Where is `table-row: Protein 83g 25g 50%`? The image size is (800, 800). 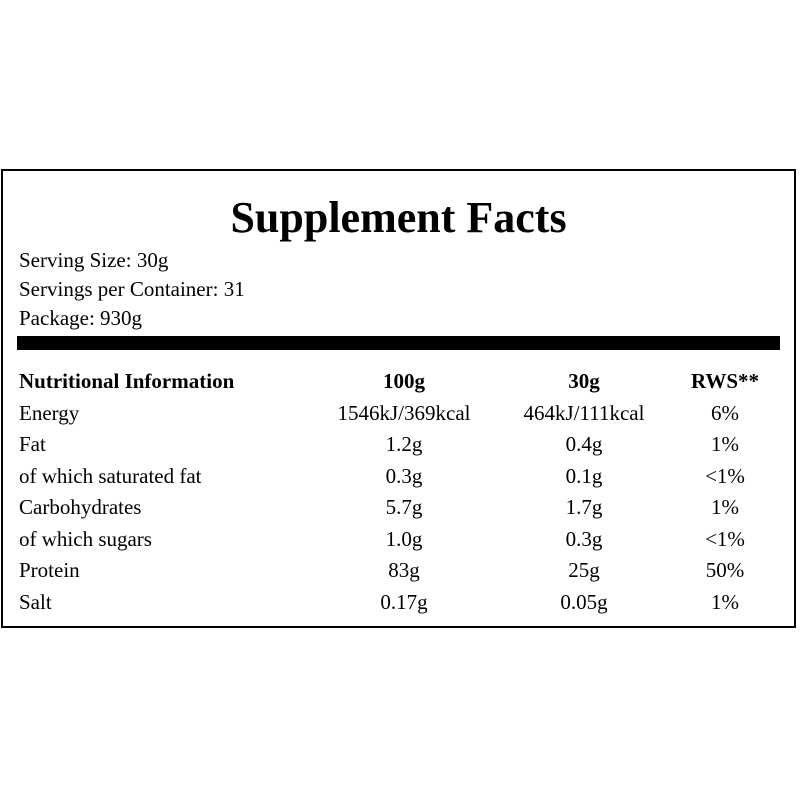 table-row: Protein 83g 25g 50% is located at coordinates (400, 571).